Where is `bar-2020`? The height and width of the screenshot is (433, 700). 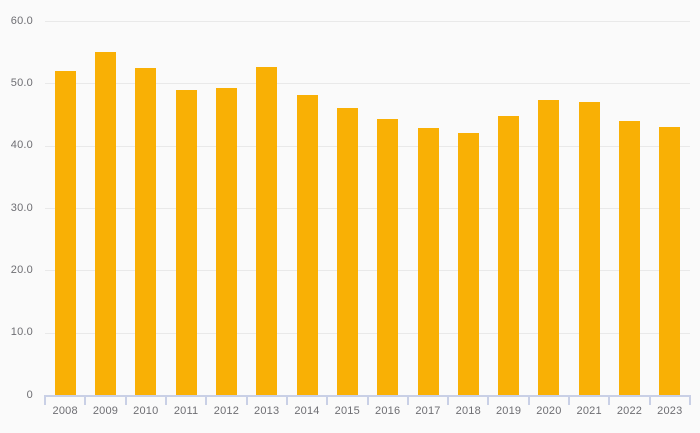
bar-2020 is located at coordinates (549, 247).